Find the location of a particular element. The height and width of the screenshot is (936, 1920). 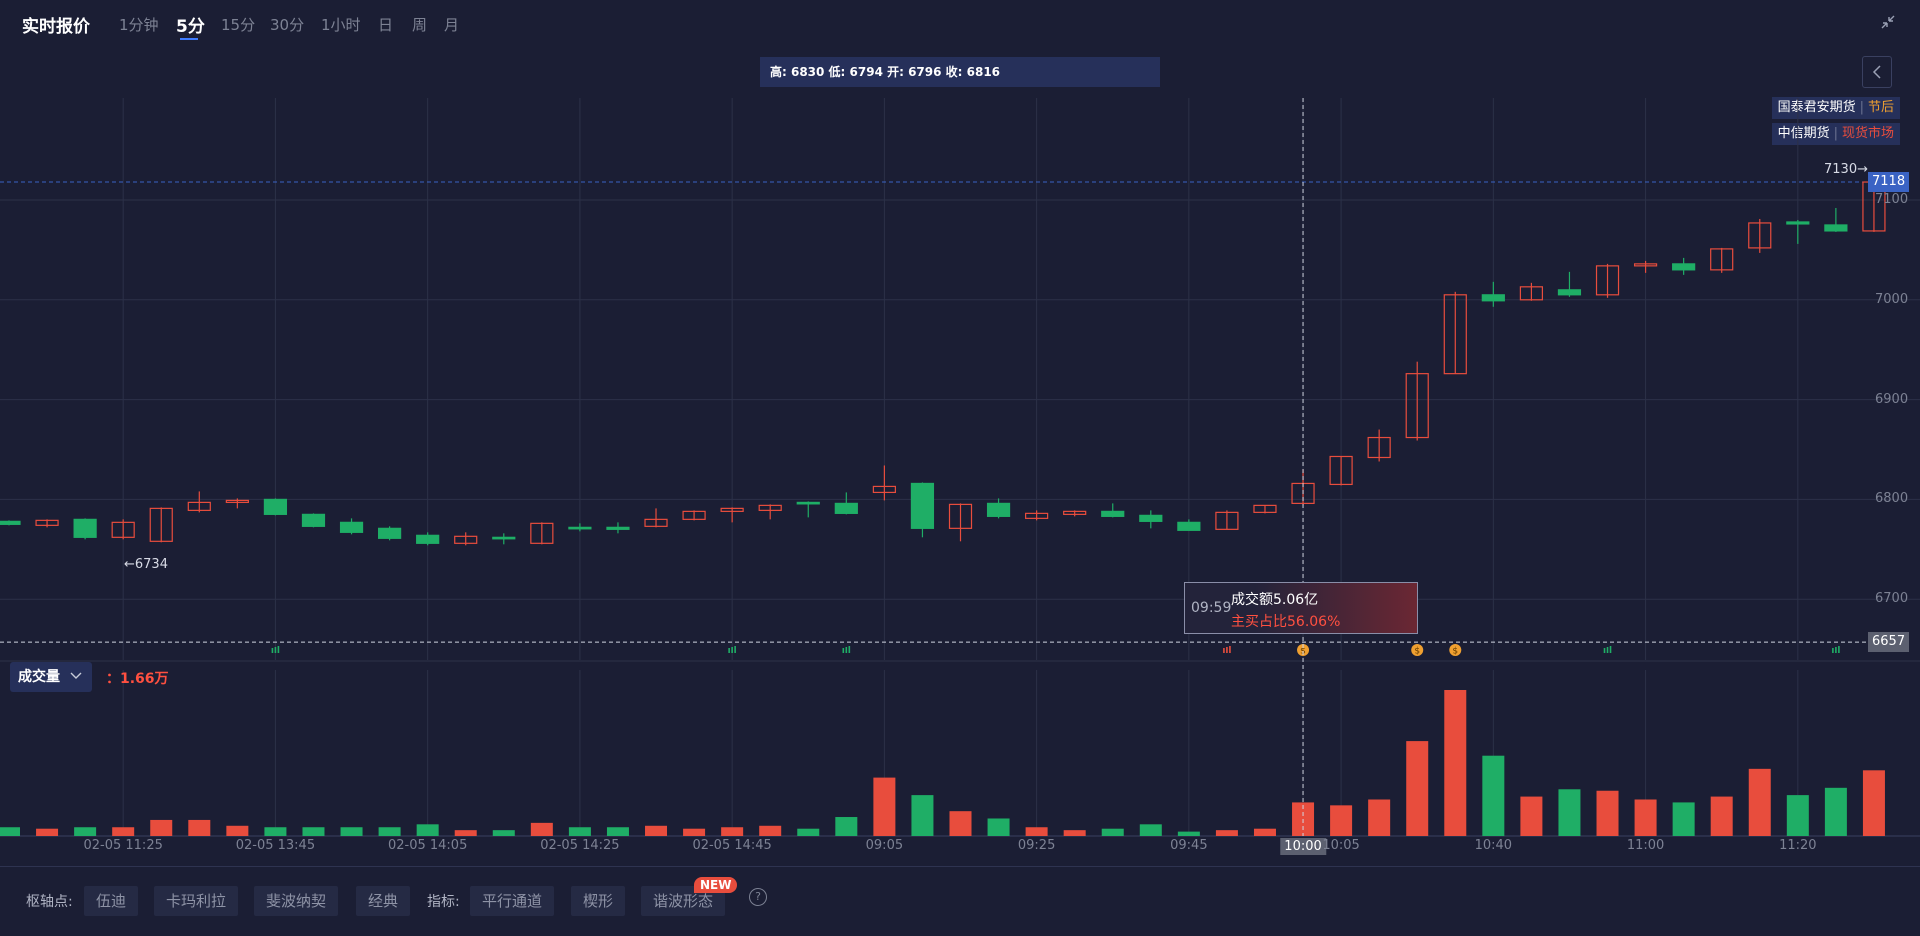

x-tick-label: 11:00 is located at coordinates (1645, 845).